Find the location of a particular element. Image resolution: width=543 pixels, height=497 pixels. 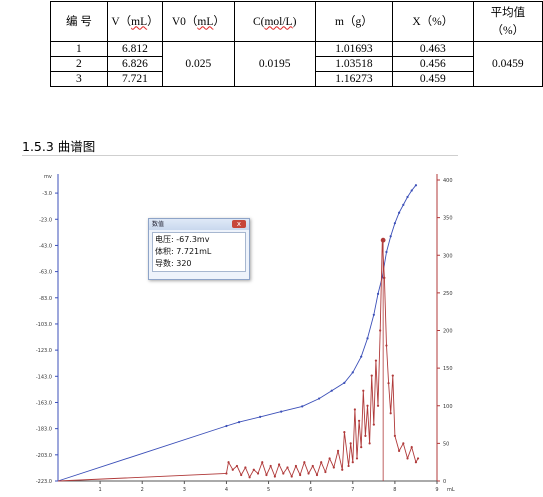

tooltip-derivative: 导数: 320 is located at coordinates (173, 263).